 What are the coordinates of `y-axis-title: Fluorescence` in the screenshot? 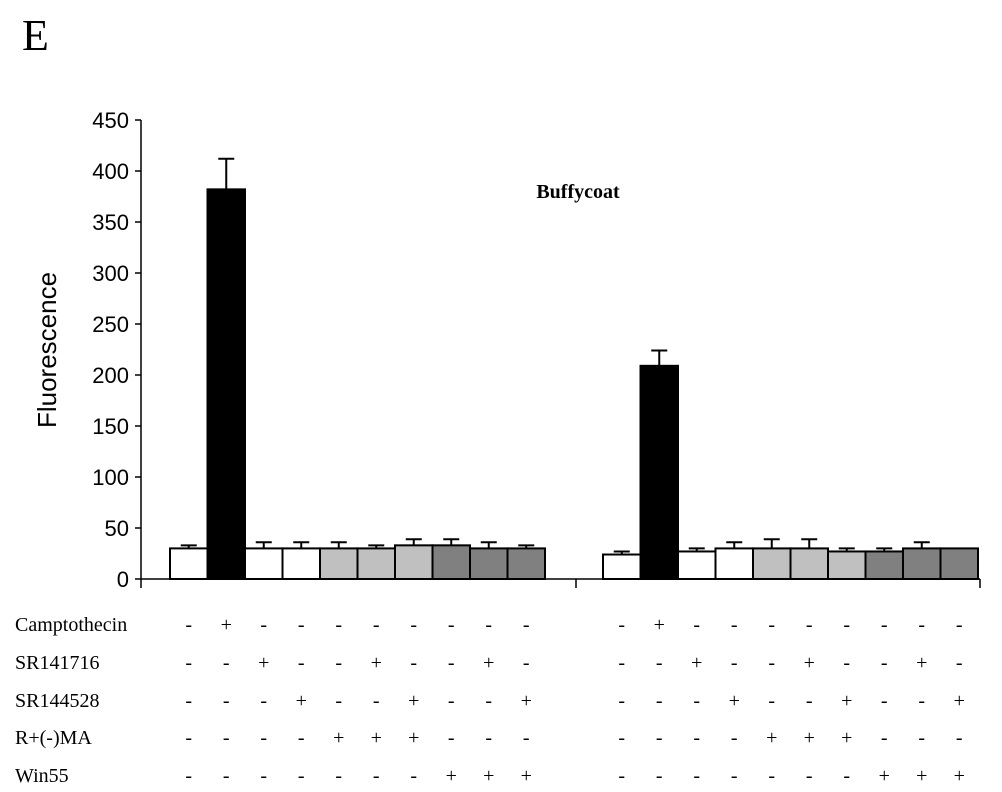 It's located at (47, 350).